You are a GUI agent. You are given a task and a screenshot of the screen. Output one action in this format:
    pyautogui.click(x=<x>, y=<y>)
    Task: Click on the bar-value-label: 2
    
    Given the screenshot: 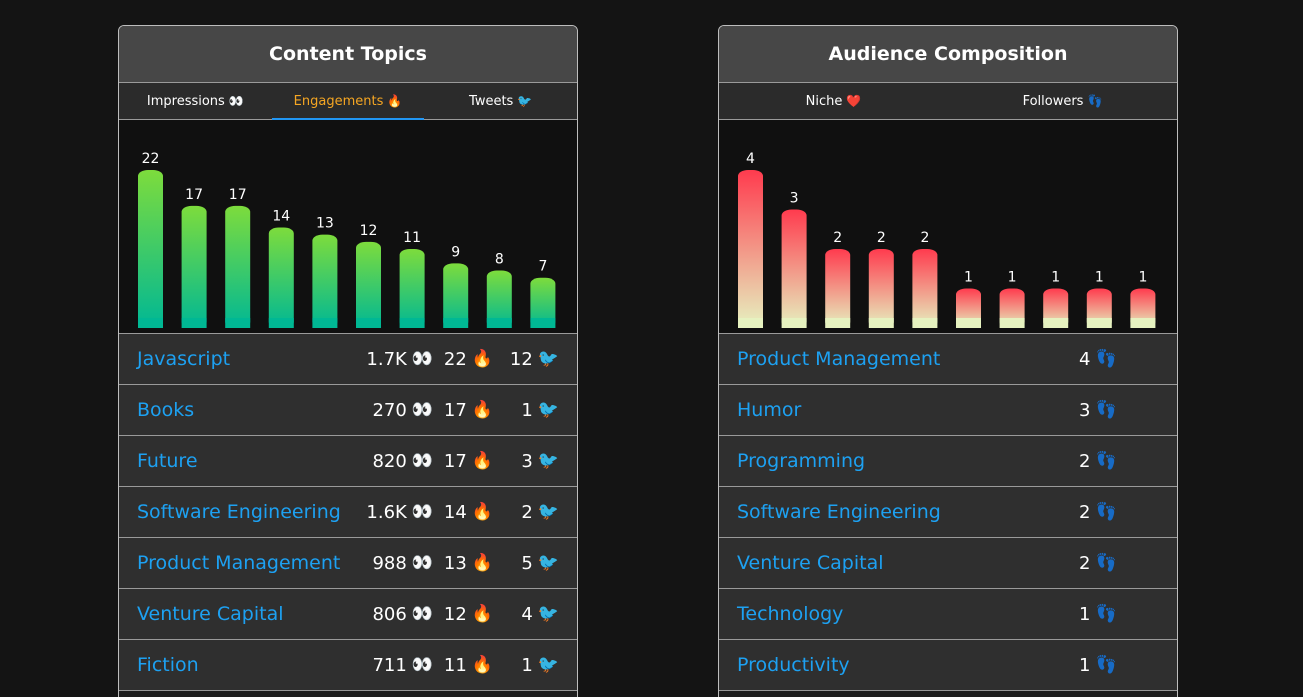 What is the action you would take?
    pyautogui.click(x=924, y=238)
    